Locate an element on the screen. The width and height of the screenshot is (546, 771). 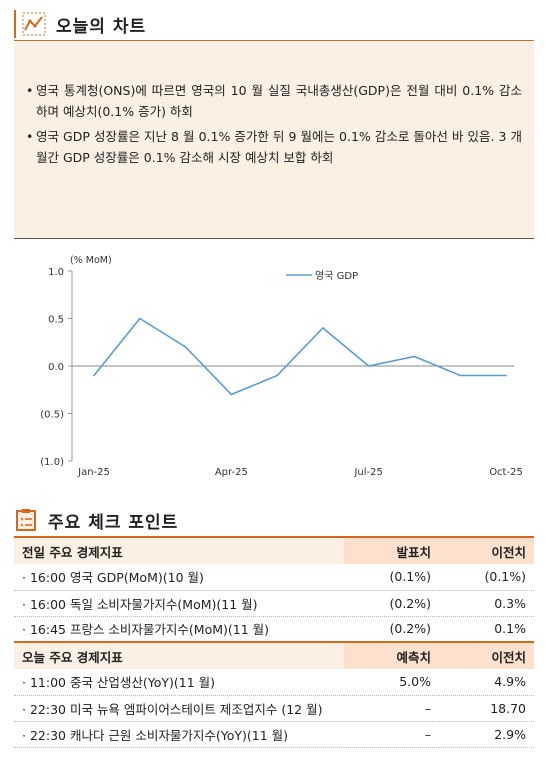
indicator-name: · 16:00 영국 GDP(MoM)(10 월) is located at coordinates (179, 577).